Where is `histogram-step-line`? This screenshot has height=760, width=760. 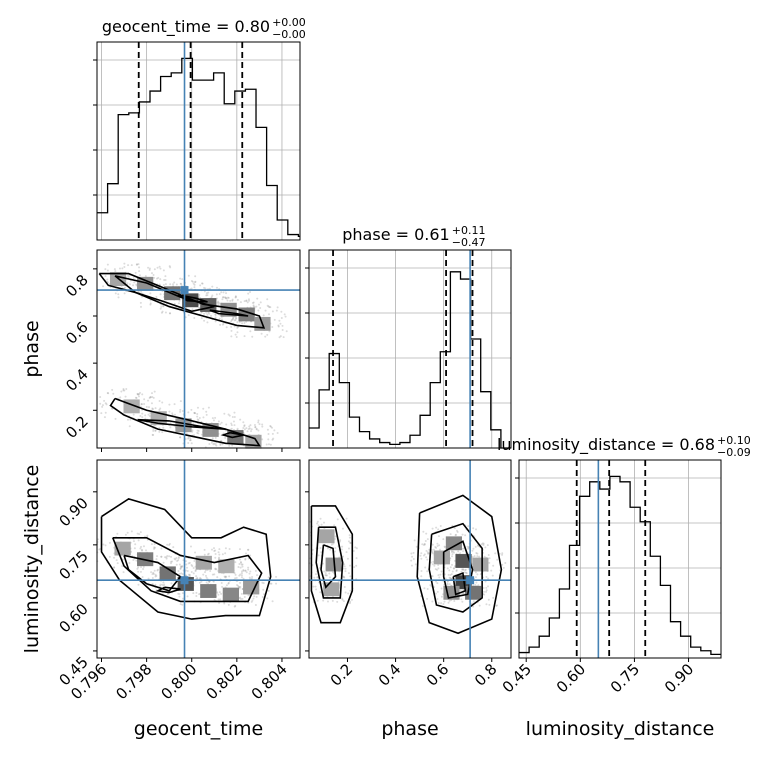
histogram-step-line is located at coordinates (620, 565).